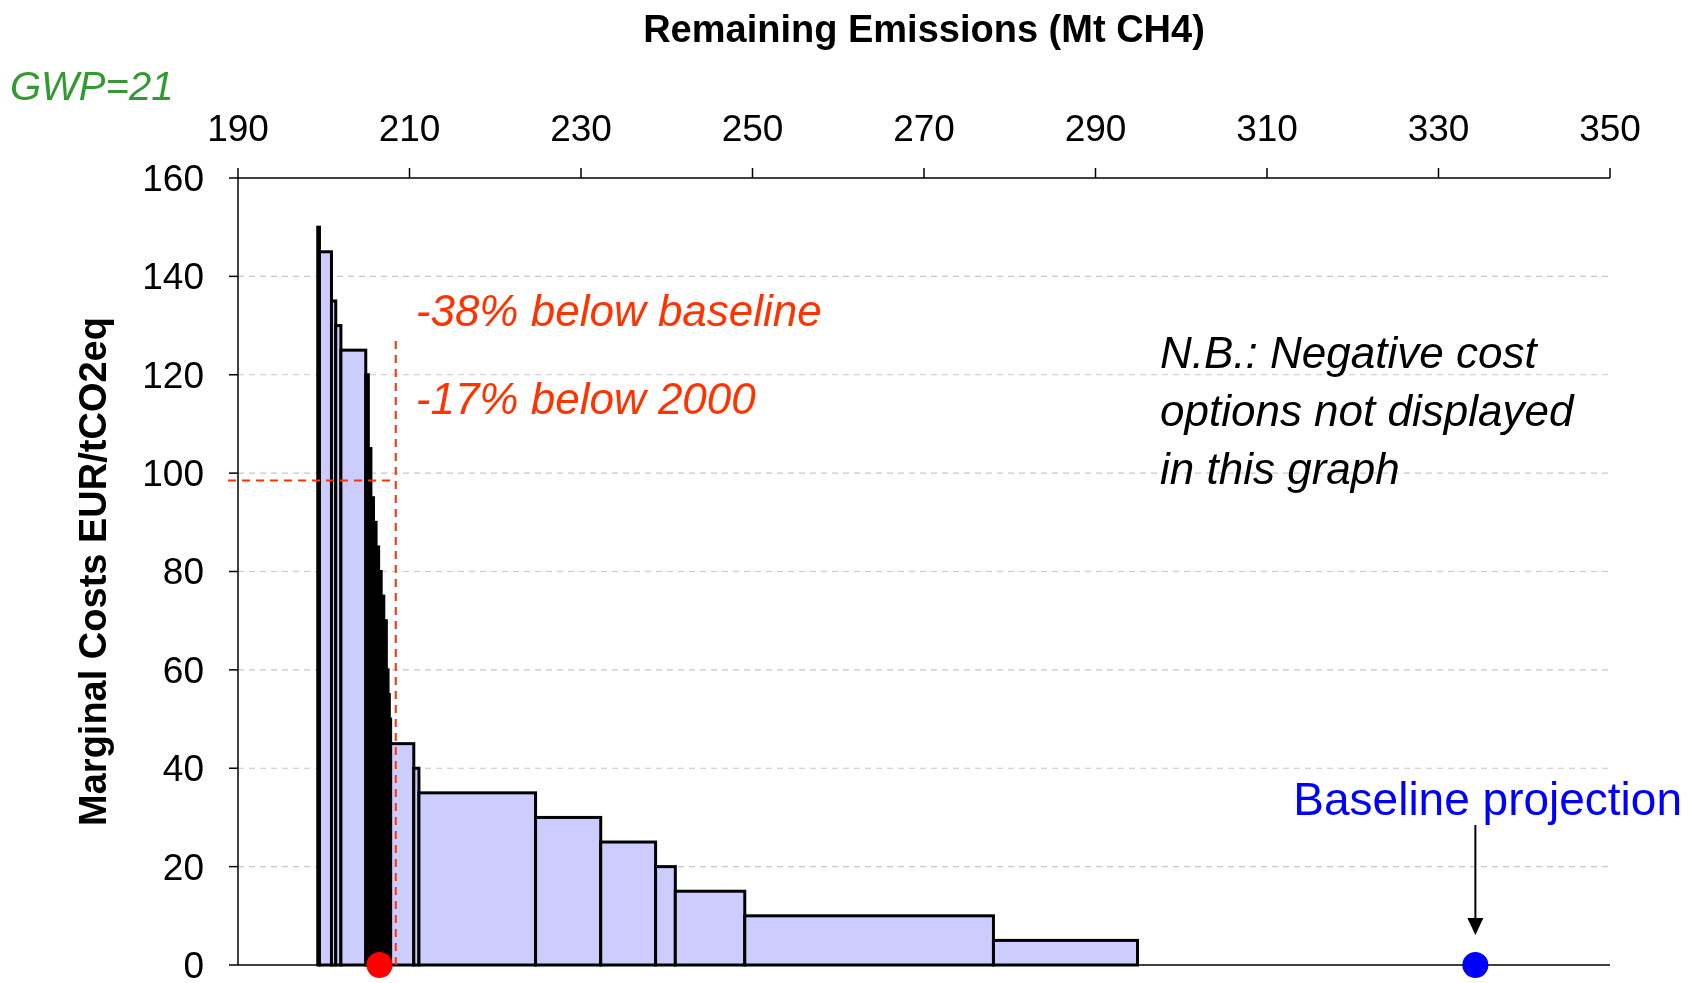  What do you see at coordinates (581, 128) in the screenshot?
I see `x-tick-label: 230` at bounding box center [581, 128].